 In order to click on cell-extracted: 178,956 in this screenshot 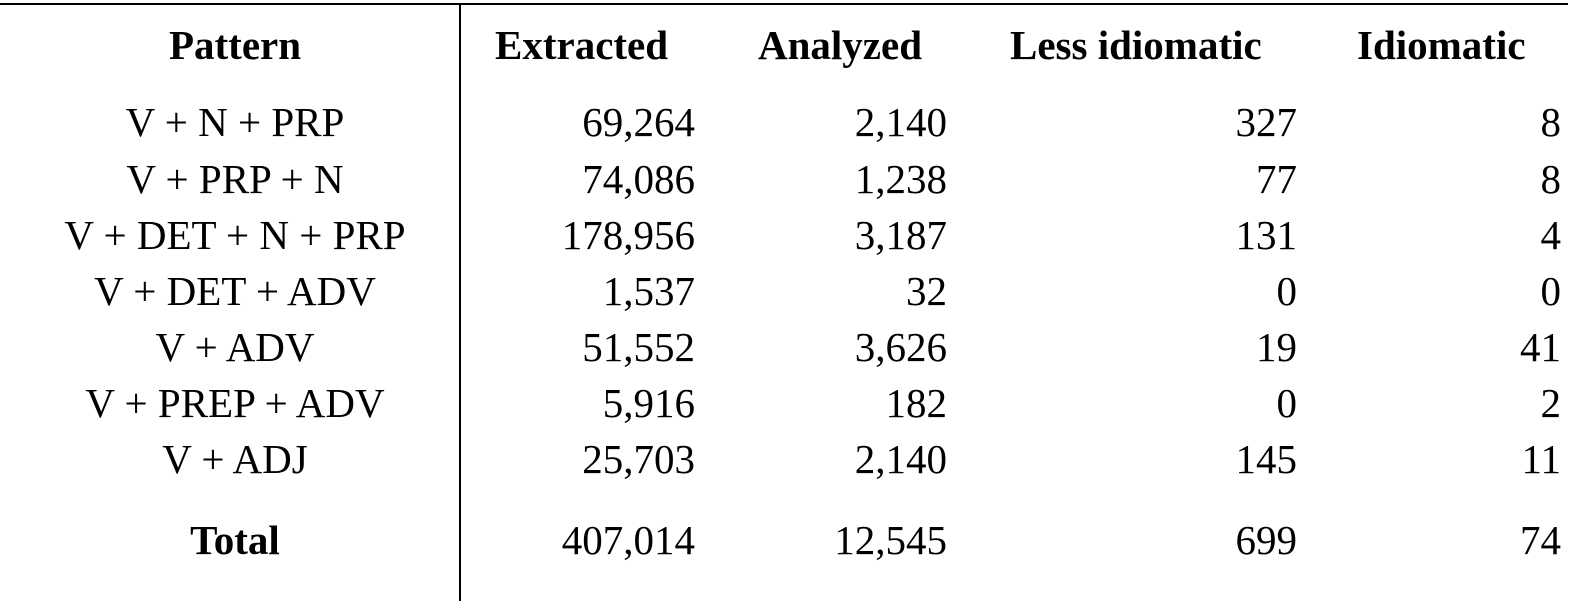, I will do `click(628, 235)`.